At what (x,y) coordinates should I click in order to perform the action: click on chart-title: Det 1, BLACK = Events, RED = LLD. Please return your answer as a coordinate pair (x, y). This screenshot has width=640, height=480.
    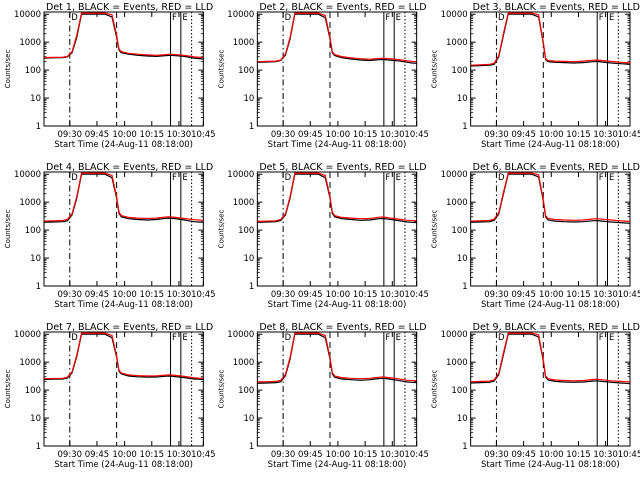
    Looking at the image, I should click on (129, 7).